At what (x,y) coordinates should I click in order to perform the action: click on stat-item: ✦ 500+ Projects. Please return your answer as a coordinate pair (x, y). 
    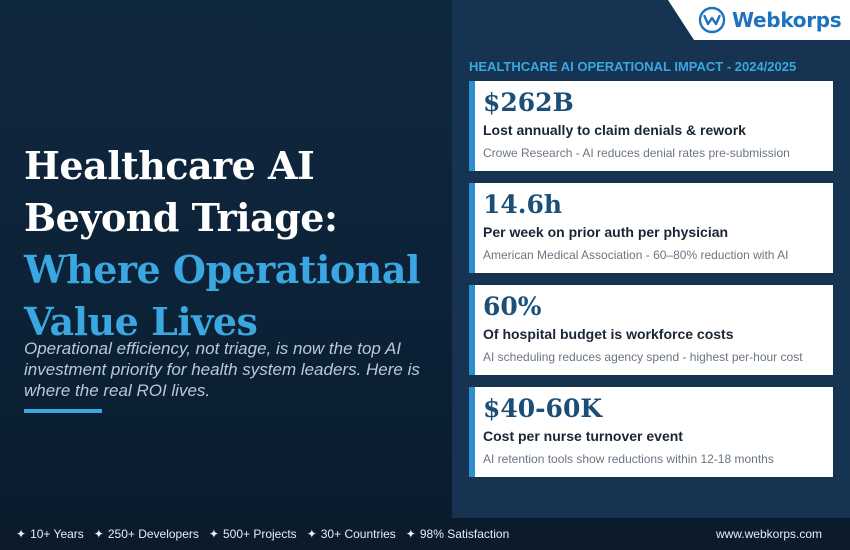
    Looking at the image, I should click on (253, 534).